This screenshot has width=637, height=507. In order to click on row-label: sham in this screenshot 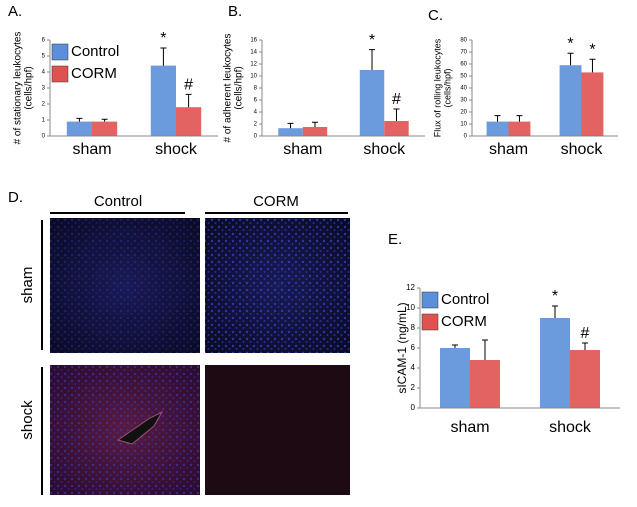, I will do `click(27, 285)`.